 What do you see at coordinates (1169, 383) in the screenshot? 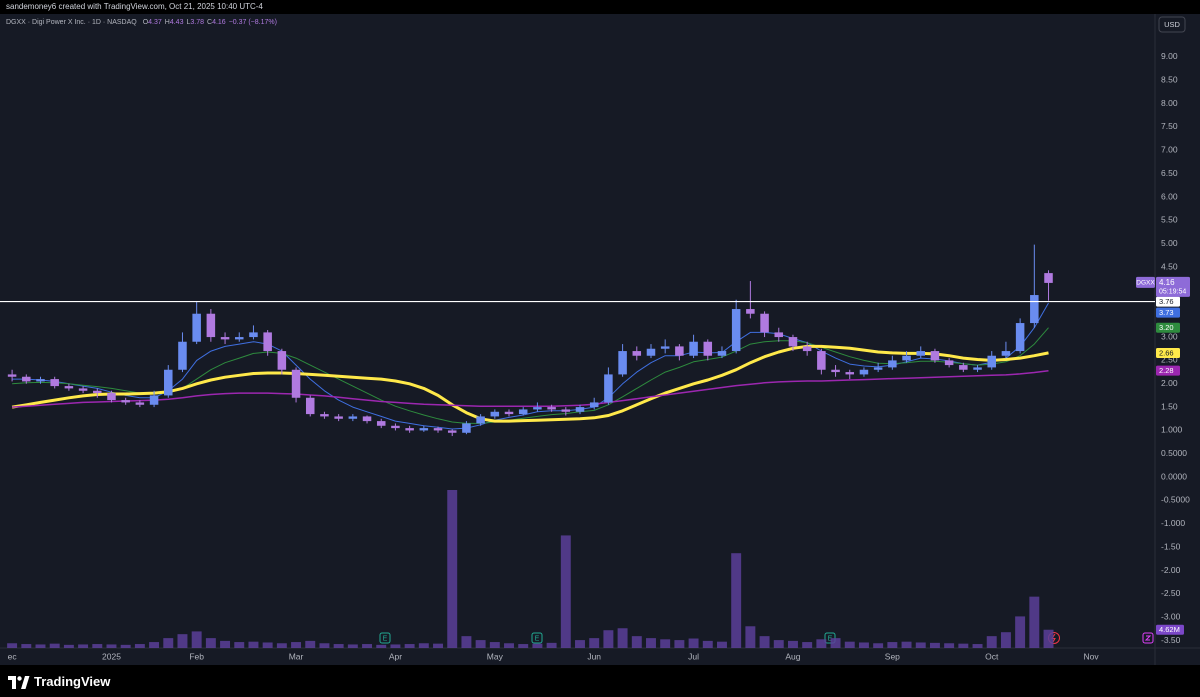
I see `y-tick-label: 2.00` at bounding box center [1169, 383].